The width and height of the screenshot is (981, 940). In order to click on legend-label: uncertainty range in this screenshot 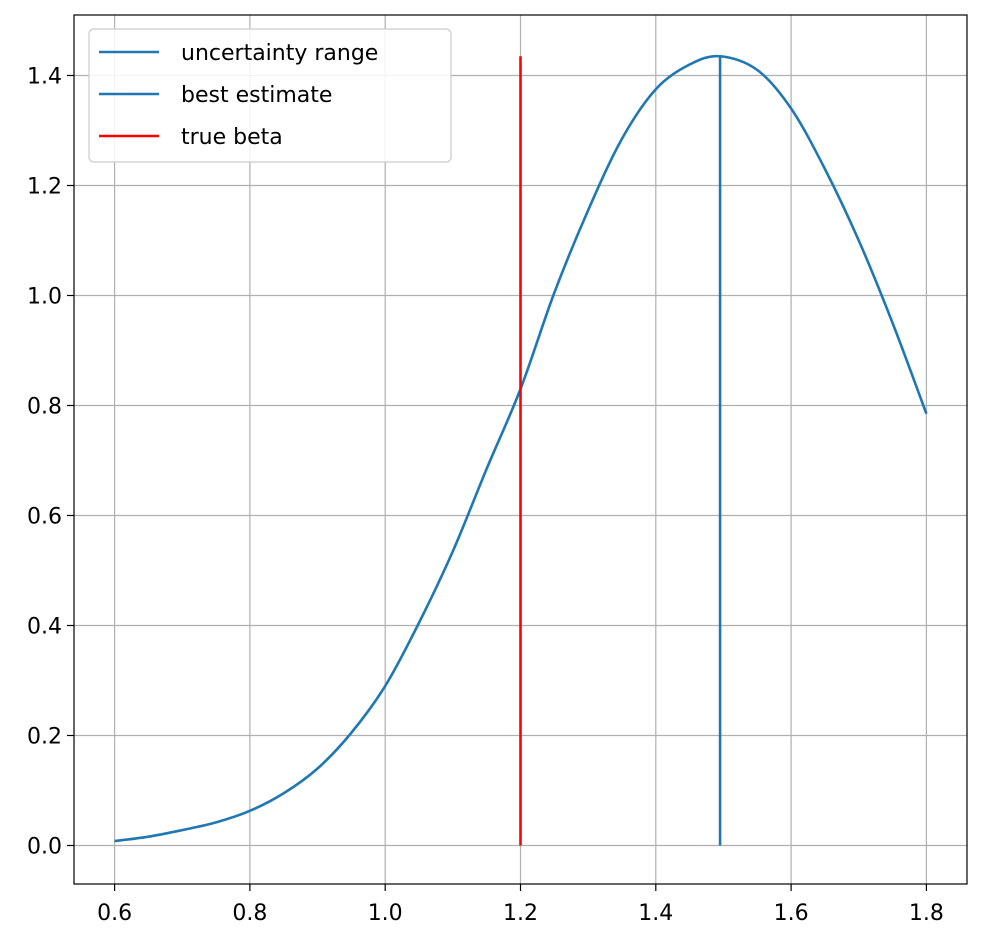, I will do `click(279, 53)`.